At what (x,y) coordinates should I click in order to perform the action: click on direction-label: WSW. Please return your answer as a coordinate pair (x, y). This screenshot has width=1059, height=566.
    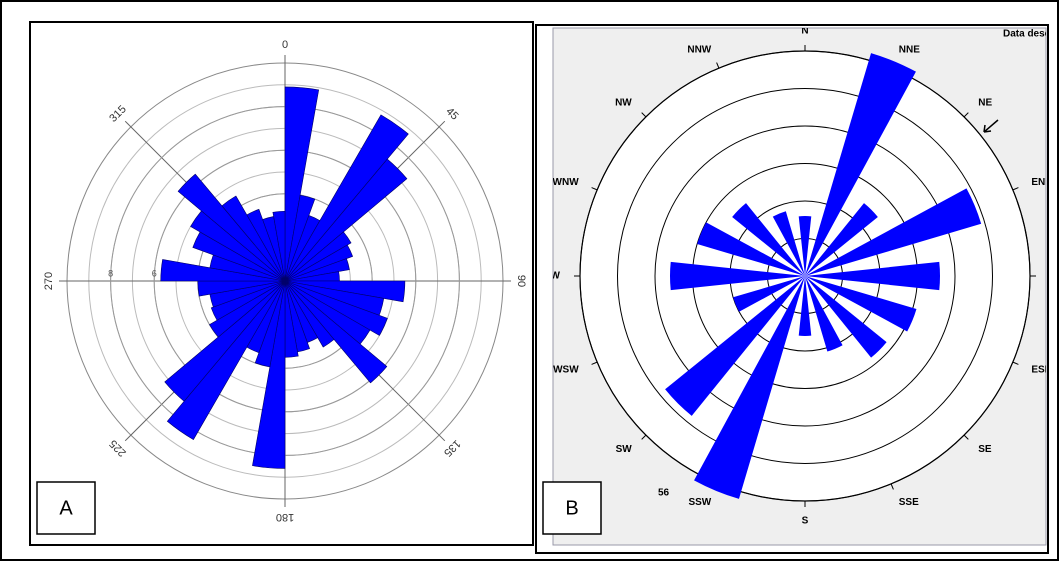
    Looking at the image, I should click on (566, 369).